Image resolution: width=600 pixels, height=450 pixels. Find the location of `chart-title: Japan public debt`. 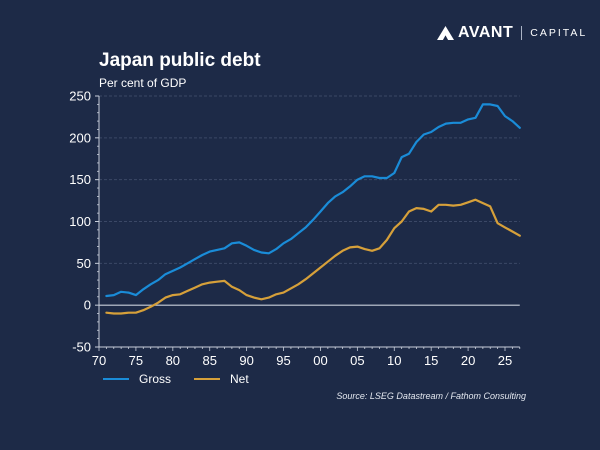

chart-title: Japan public debt is located at coordinates (180, 60).